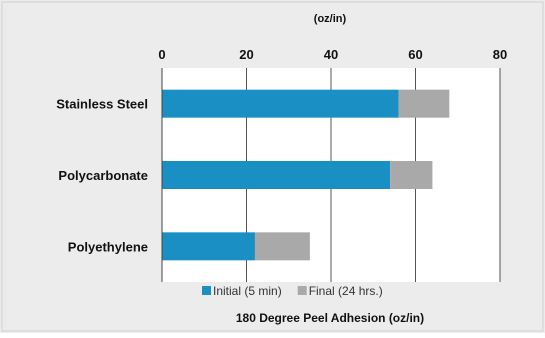  I want to click on category-label: Stainless Steel, so click(102, 104).